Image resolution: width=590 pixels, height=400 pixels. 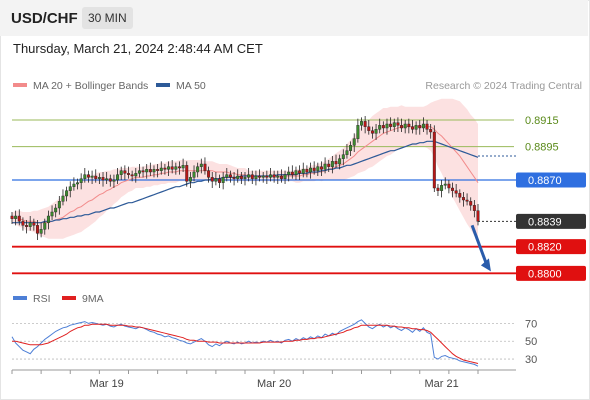 What do you see at coordinates (181, 86) in the screenshot?
I see `legend-ma50: MA 50` at bounding box center [181, 86].